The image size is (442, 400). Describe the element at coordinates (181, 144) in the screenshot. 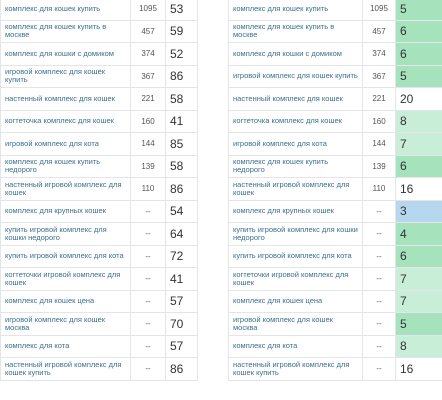

I see `position: 85` at that location.